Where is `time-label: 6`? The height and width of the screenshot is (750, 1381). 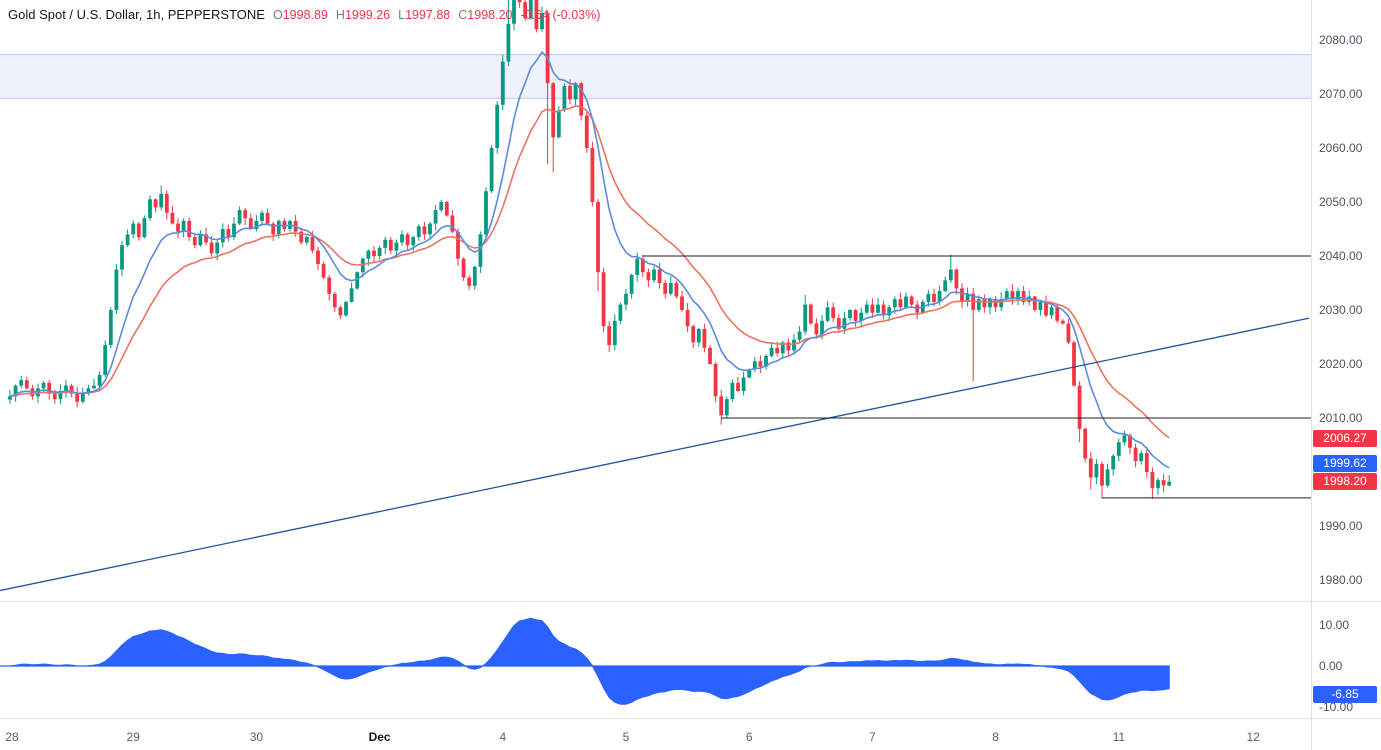
time-label: 6 is located at coordinates (749, 737).